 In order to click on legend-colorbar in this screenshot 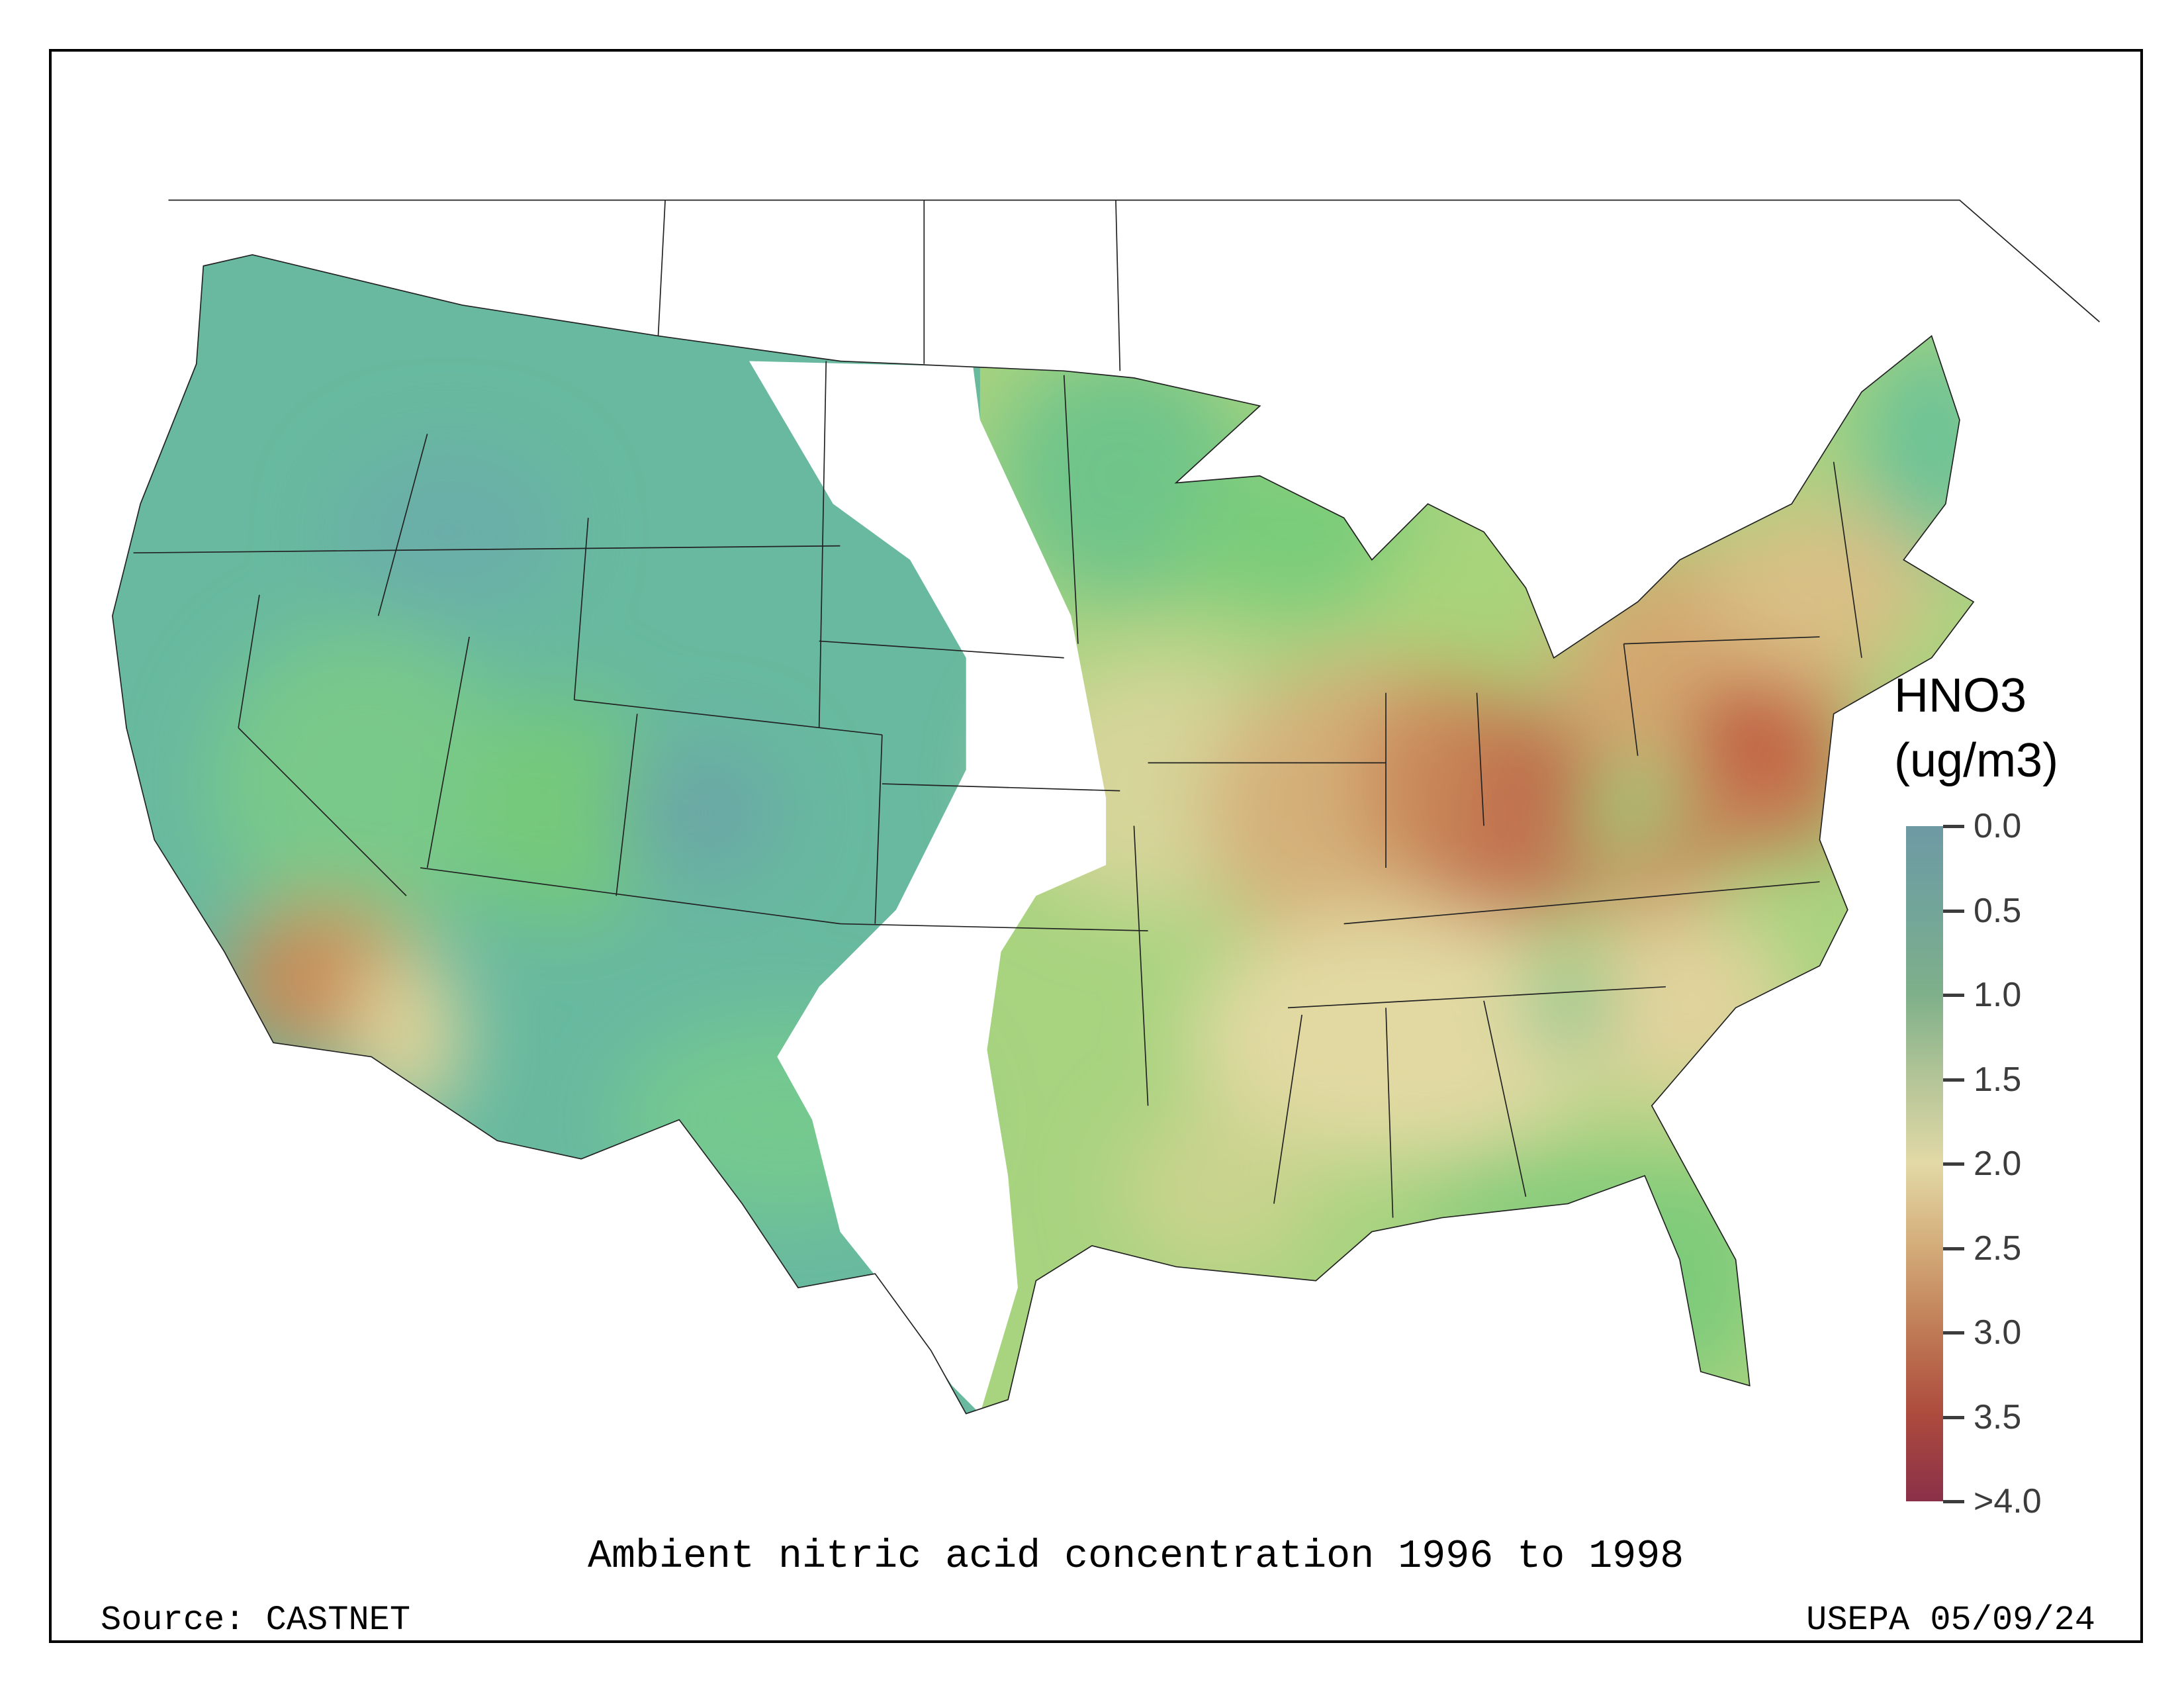, I will do `click(1925, 1163)`.